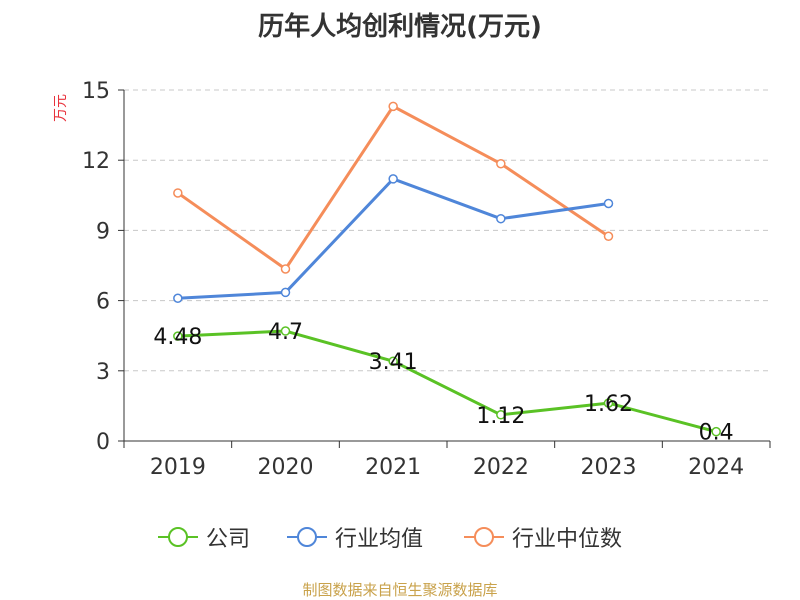  Describe the element at coordinates (178, 467) in the screenshot. I see `x-tick-label: 2019` at that location.